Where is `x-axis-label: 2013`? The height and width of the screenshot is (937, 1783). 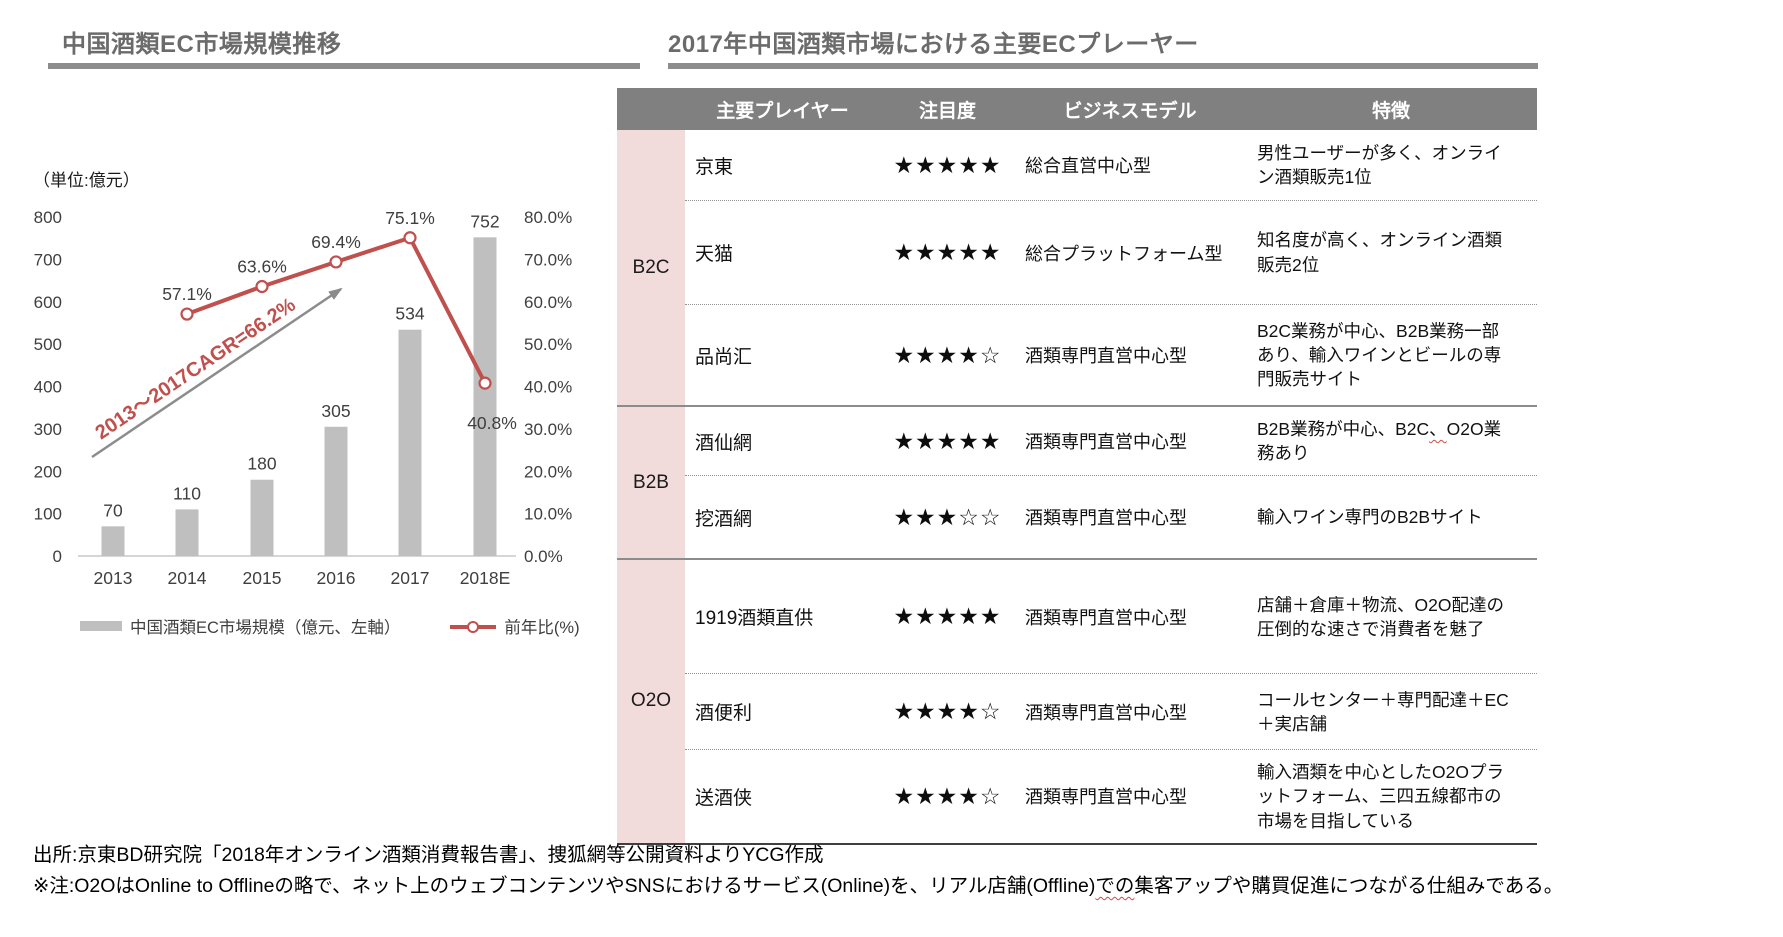
x-axis-label: 2013 is located at coordinates (113, 578).